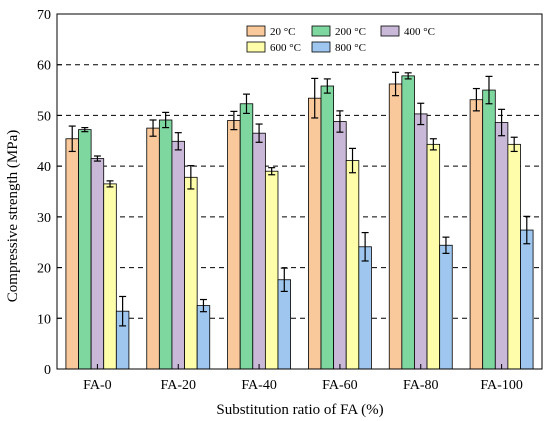 The image size is (550, 421). I want to click on x-tick-label: FA-0, so click(97, 385).